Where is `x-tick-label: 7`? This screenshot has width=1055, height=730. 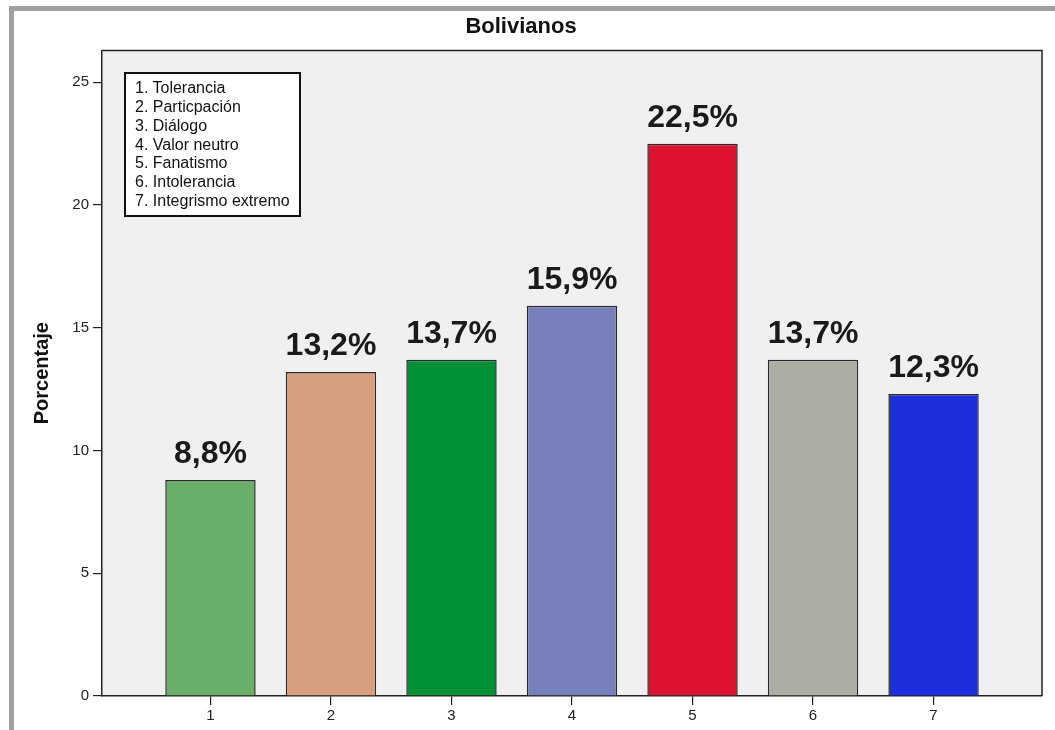 x-tick-label: 7 is located at coordinates (933, 715).